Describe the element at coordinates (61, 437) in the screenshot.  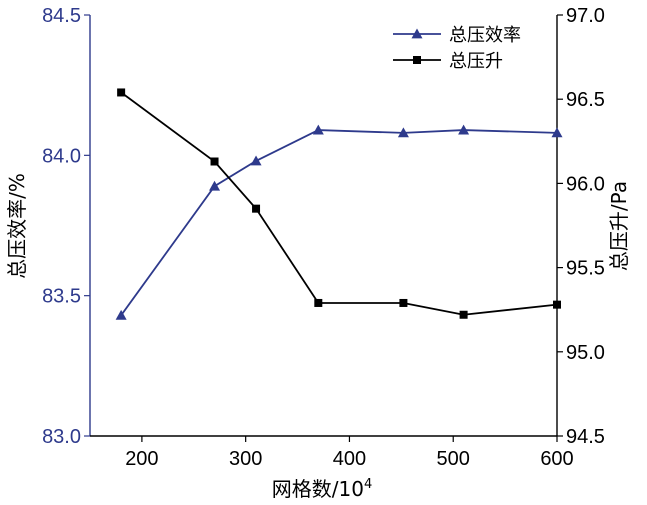
I see `y-left-tick-label: 83.0` at that location.